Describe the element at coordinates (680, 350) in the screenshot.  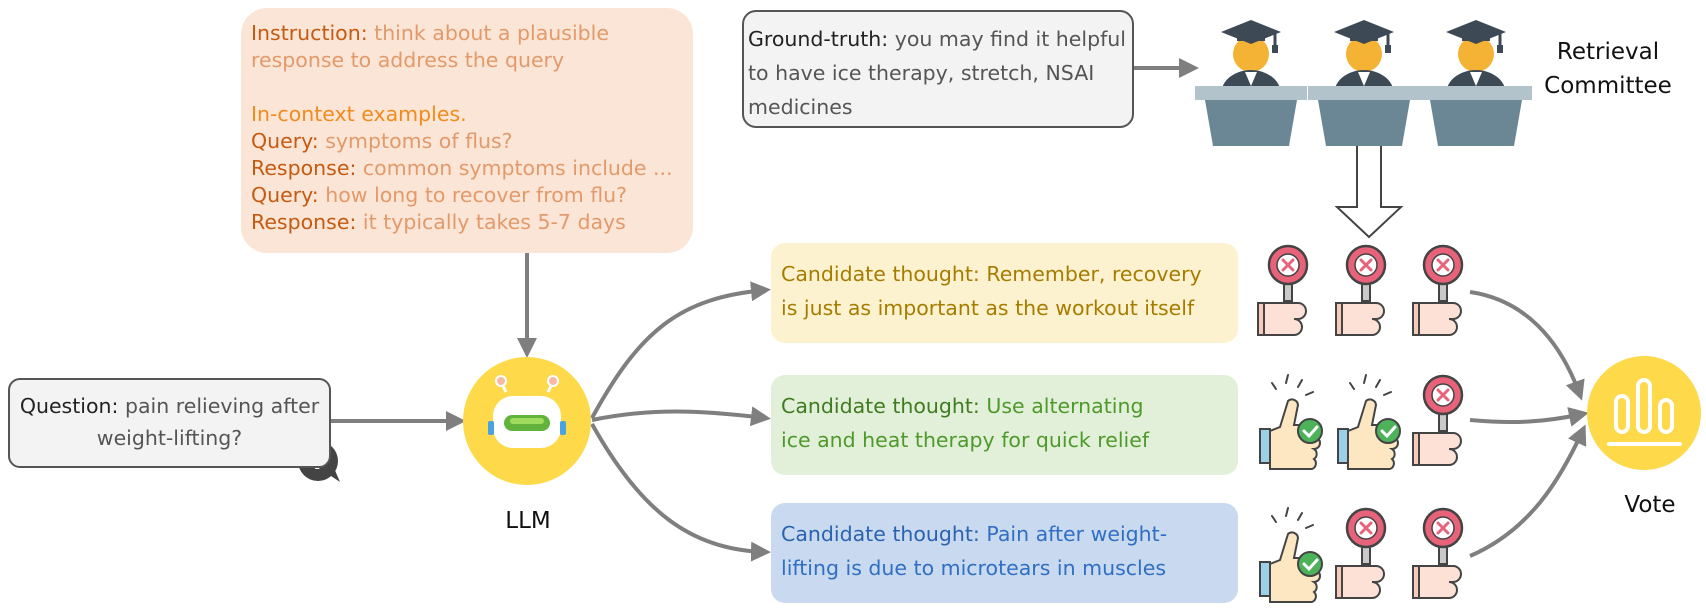
I see `llm-to-candidate1-arrow` at that location.